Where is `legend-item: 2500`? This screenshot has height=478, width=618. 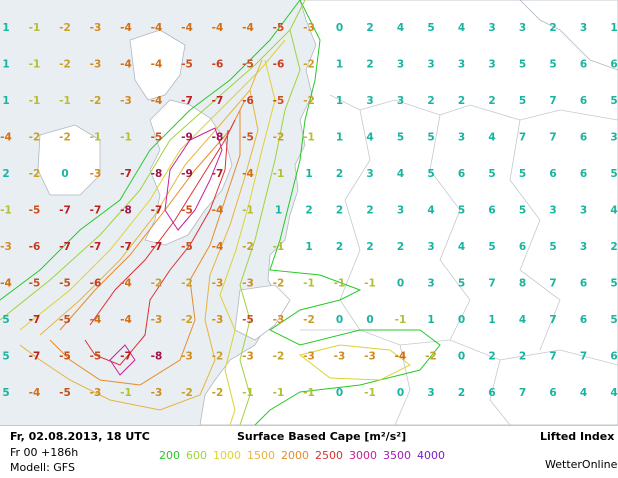 legend-item: 2500 is located at coordinates (329, 455).